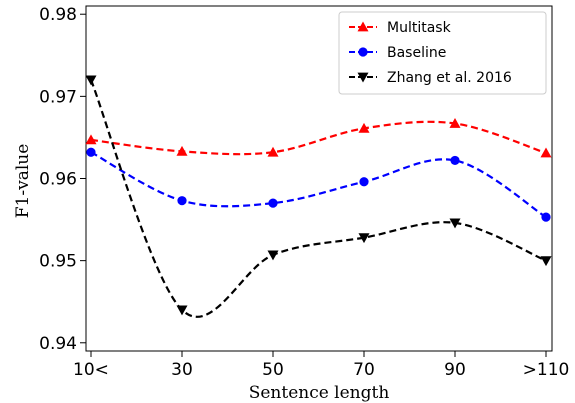  What do you see at coordinates (455, 370) in the screenshot?
I see `x-tick-label: 90` at bounding box center [455, 370].